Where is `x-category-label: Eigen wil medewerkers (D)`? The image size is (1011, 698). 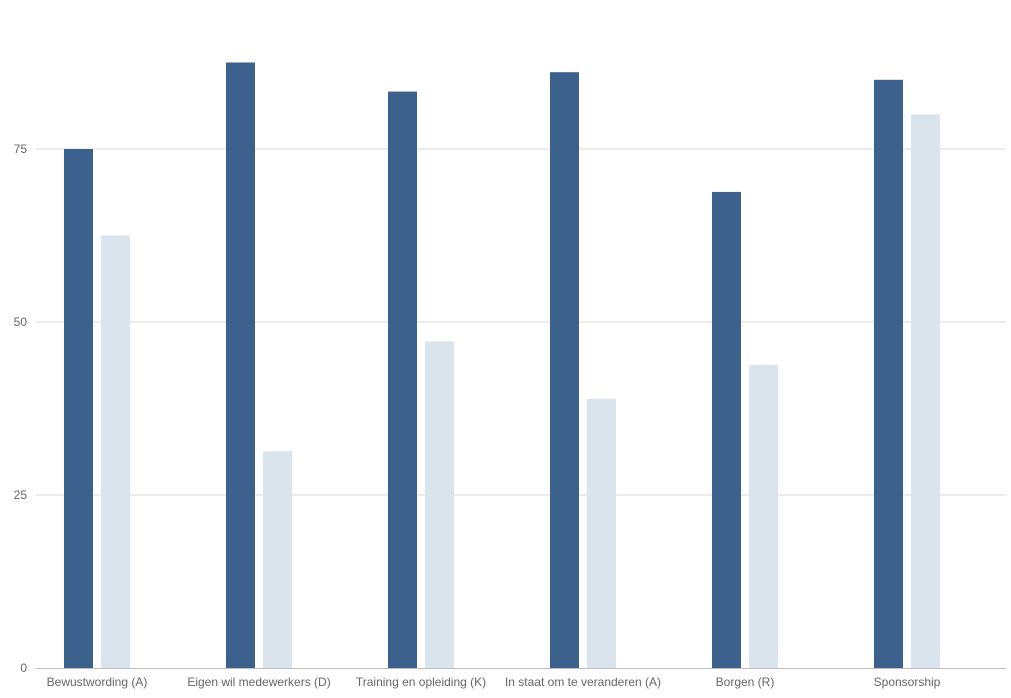
x-category-label: Eigen wil medewerkers (D) is located at coordinates (258, 682).